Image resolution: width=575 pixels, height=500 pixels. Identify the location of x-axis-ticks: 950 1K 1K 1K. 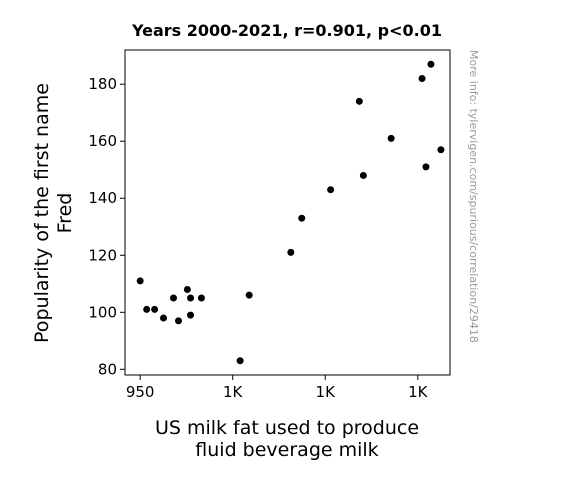
(277, 388).